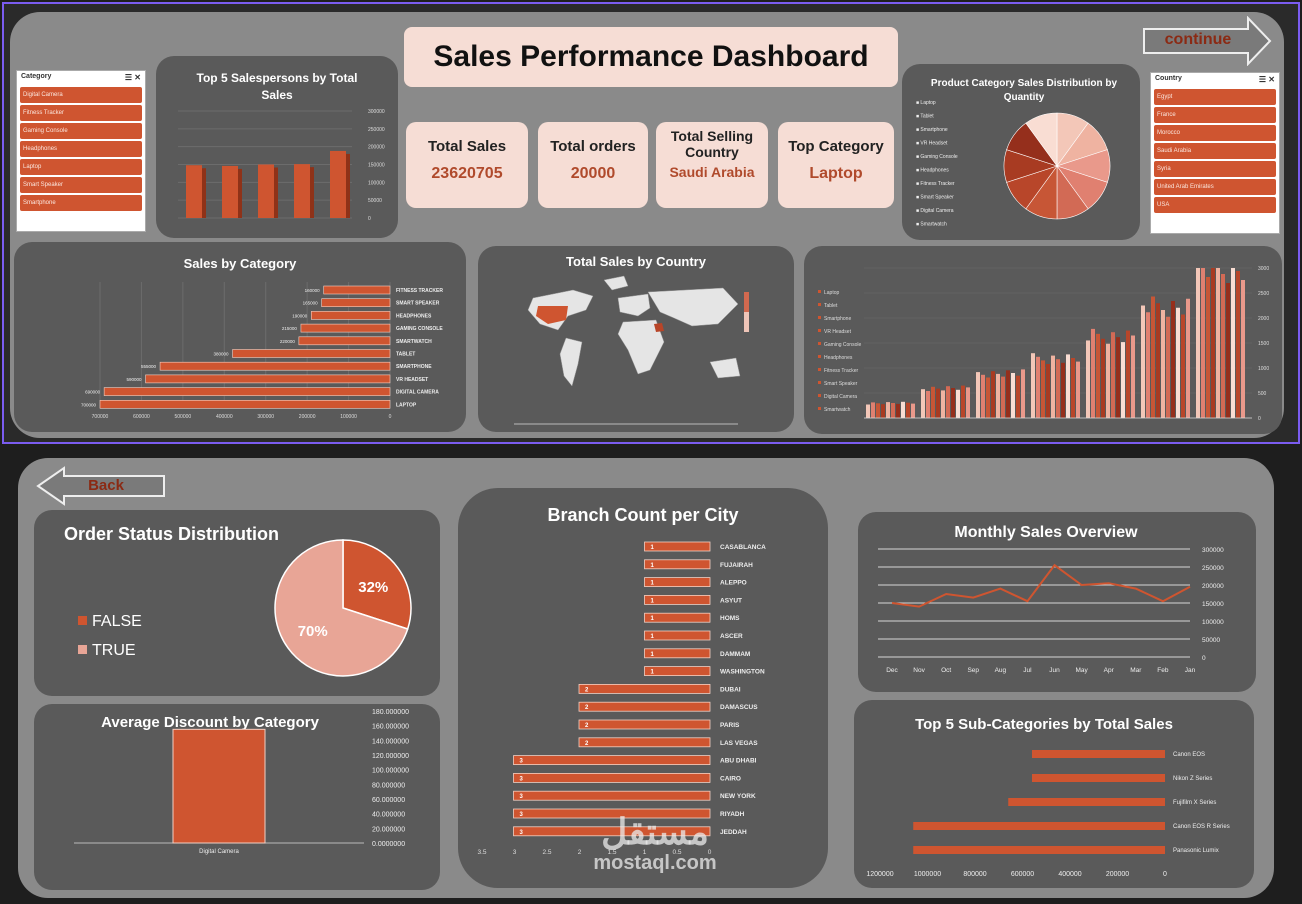  Describe the element at coordinates (1109, 670) in the screenshot. I see `x-tick-label: Apr` at that location.